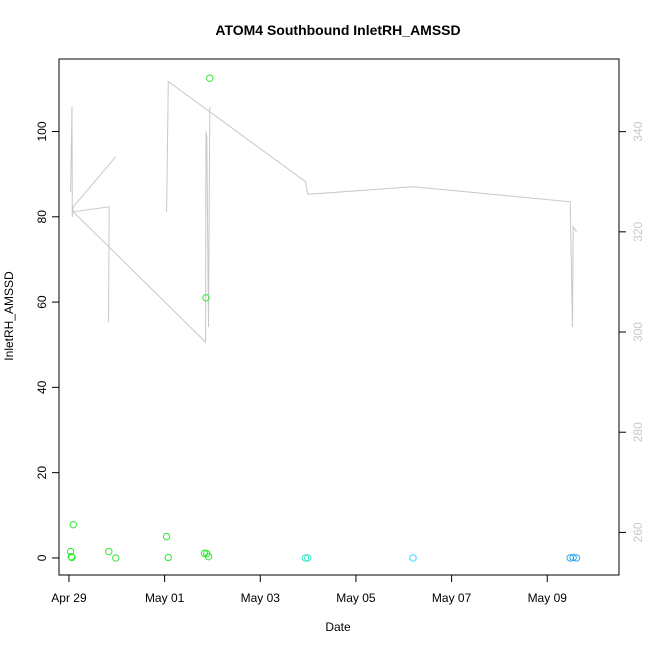  What do you see at coordinates (638, 232) in the screenshot?
I see `y-right-tick-label: 320` at bounding box center [638, 232].